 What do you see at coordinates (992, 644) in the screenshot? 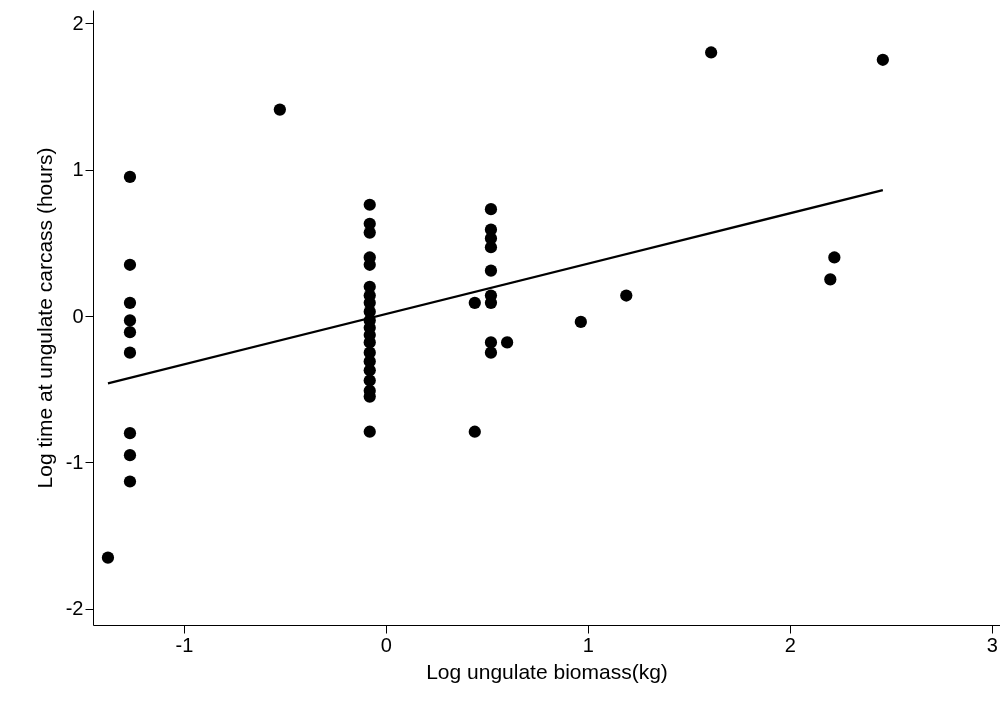
I see `x-tick-label: 3` at bounding box center [992, 644].